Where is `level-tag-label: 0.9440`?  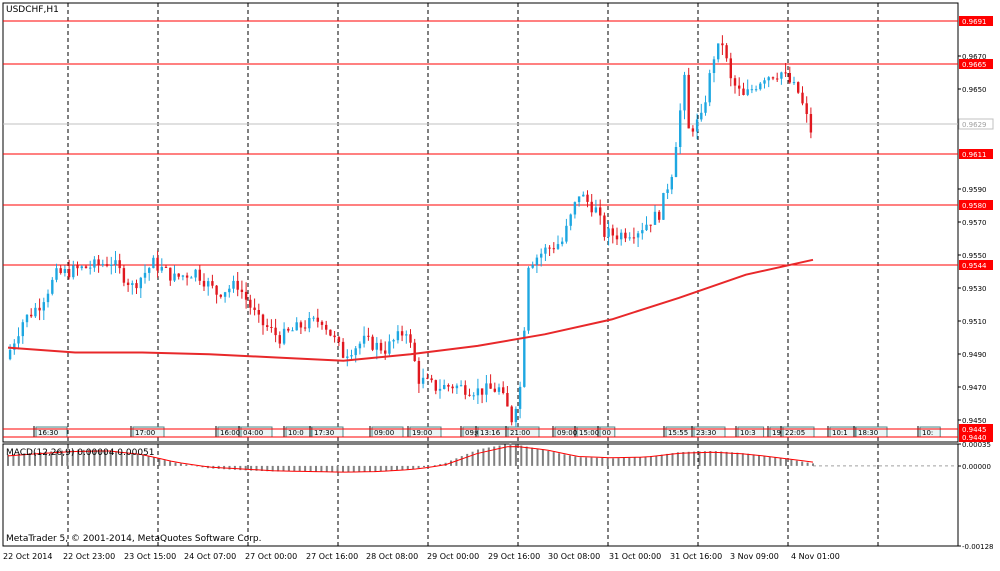 level-tag-label: 0.9440 is located at coordinates (974, 438).